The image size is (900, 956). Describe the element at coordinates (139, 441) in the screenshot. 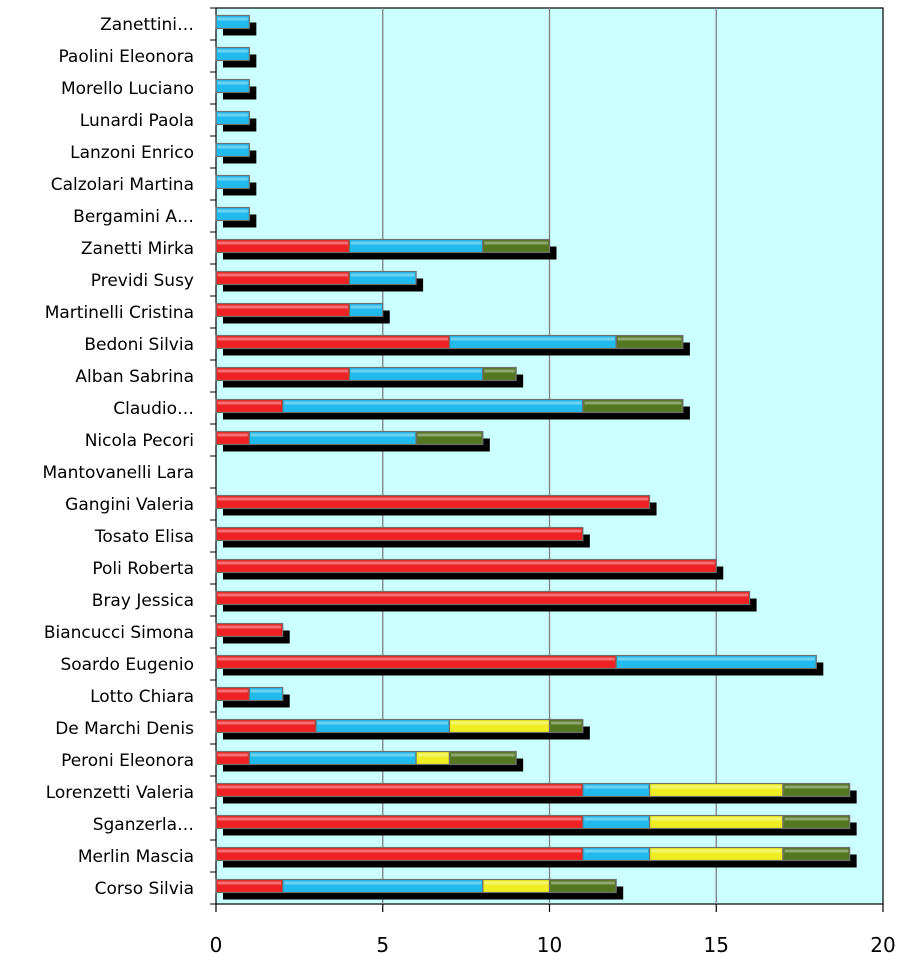

I see `category-label: Nicola Pecori` at that location.